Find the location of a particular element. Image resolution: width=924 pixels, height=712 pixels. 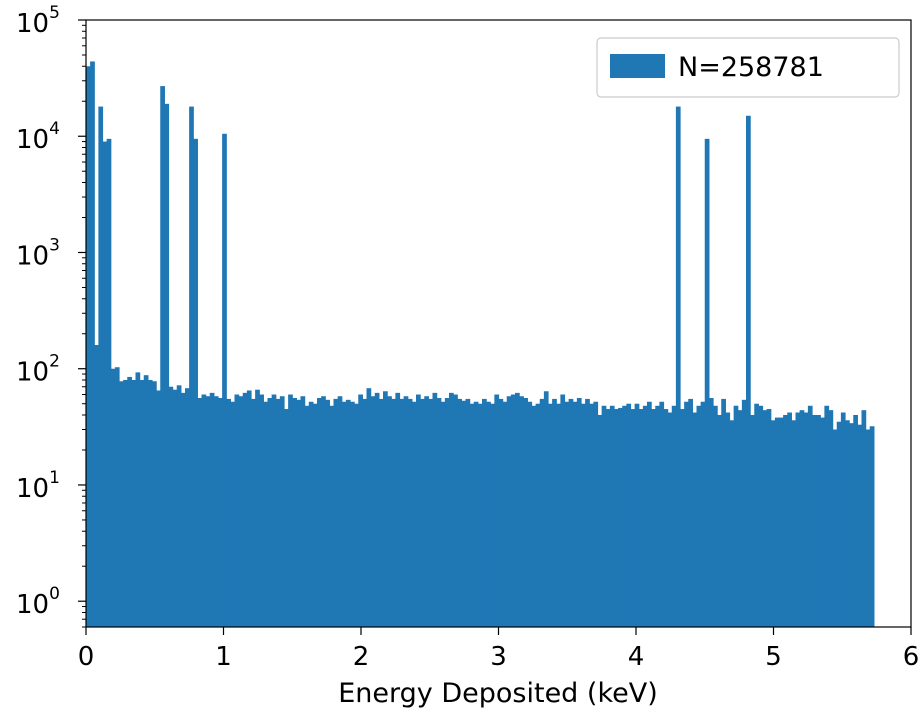

x-tick-label: 5 is located at coordinates (773, 657).